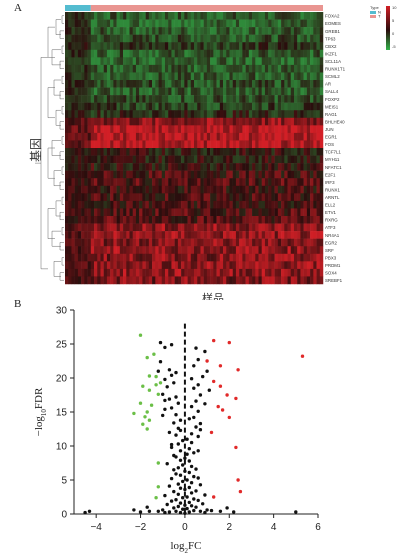 This screenshot has height=554, width=409. What do you see at coordinates (331, 46) in the screenshot?
I see `gene-label: CBX2` at bounding box center [331, 46].